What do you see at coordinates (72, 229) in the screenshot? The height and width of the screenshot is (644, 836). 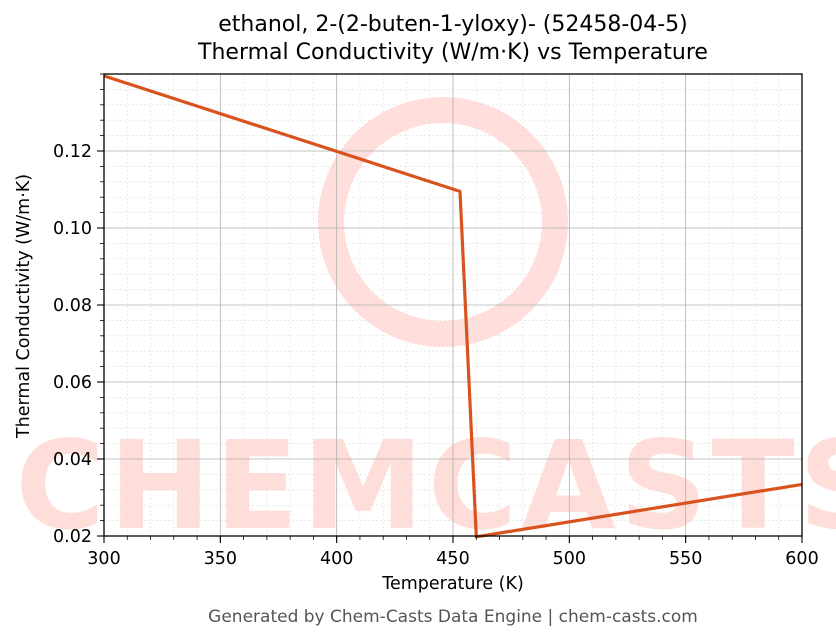 I see `y-tick-label: 0.10` at bounding box center [72, 229].